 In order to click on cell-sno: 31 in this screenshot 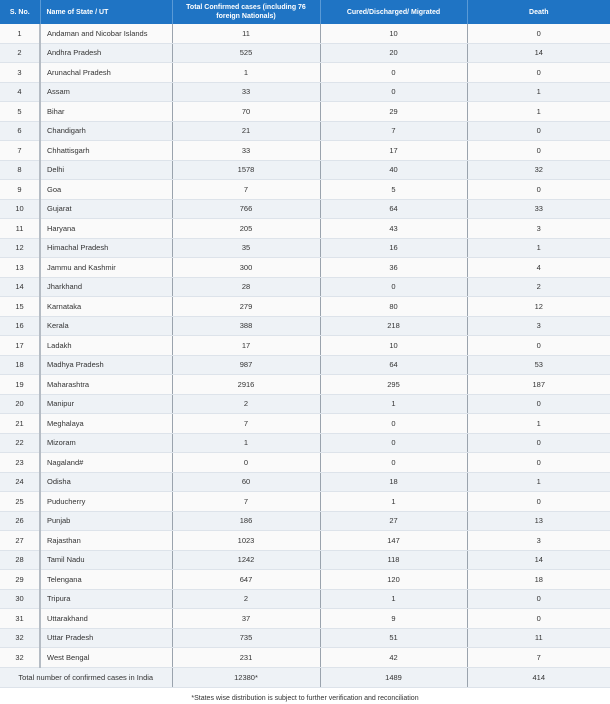, I will do `click(20, 618)`.